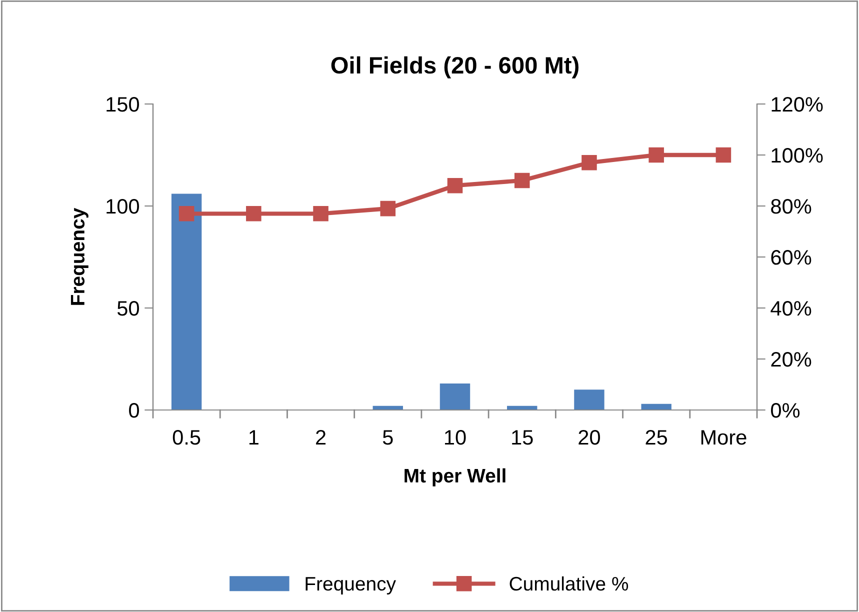 Image resolution: width=859 pixels, height=612 pixels. I want to click on x-tick-label: 25, so click(657, 437).